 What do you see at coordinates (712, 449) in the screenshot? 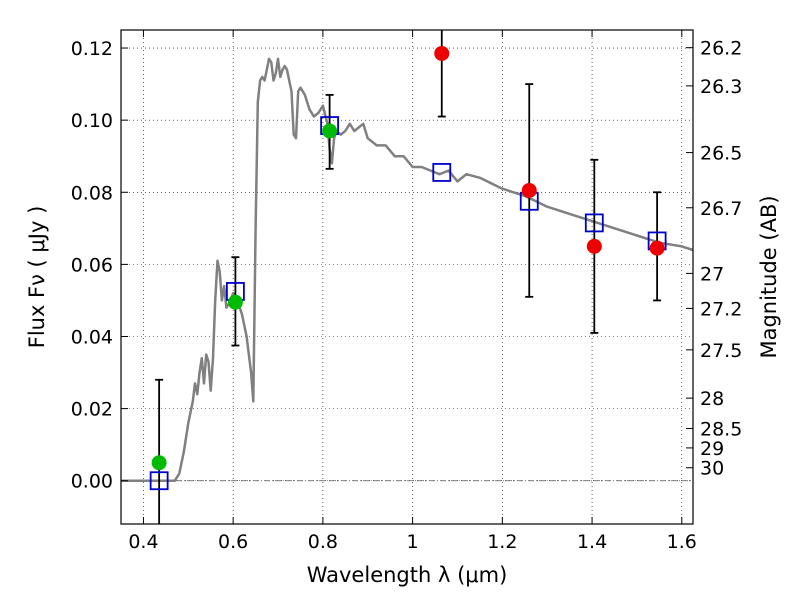
I see `right-tick-label-9: 29` at bounding box center [712, 449].